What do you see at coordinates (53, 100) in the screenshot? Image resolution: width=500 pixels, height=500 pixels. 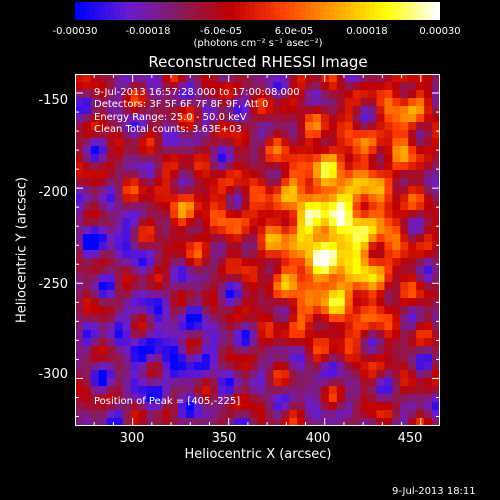 I see `y-tick-label: -150` at bounding box center [53, 100].